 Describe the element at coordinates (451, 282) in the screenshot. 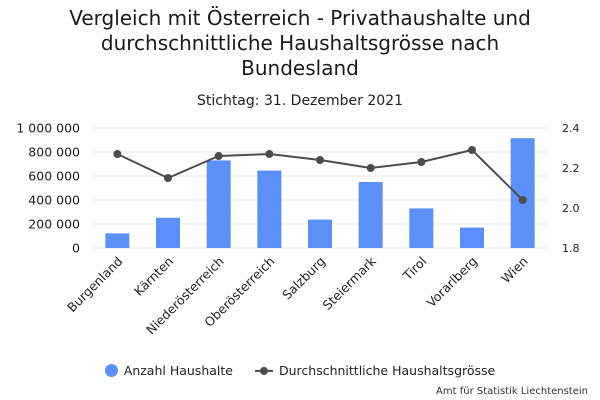

I see `x-tick-label: Vorarlberg` at that location.